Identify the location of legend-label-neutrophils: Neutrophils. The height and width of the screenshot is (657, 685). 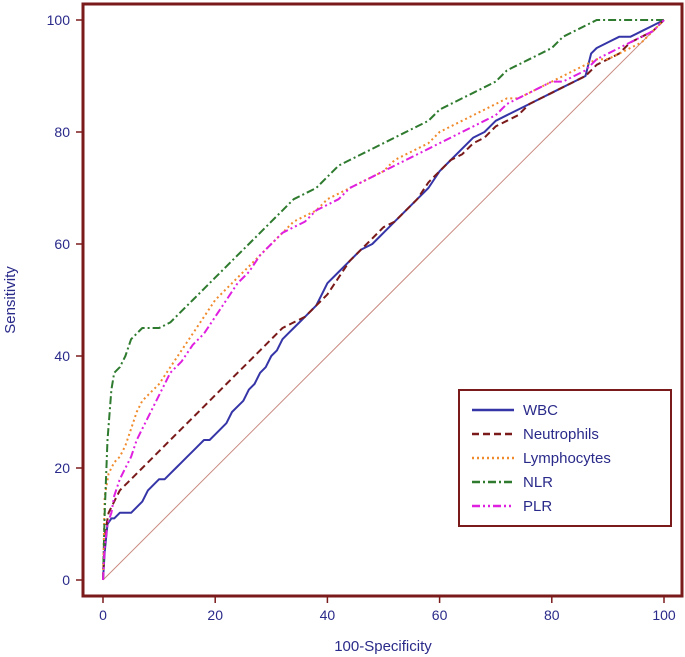
(561, 434).